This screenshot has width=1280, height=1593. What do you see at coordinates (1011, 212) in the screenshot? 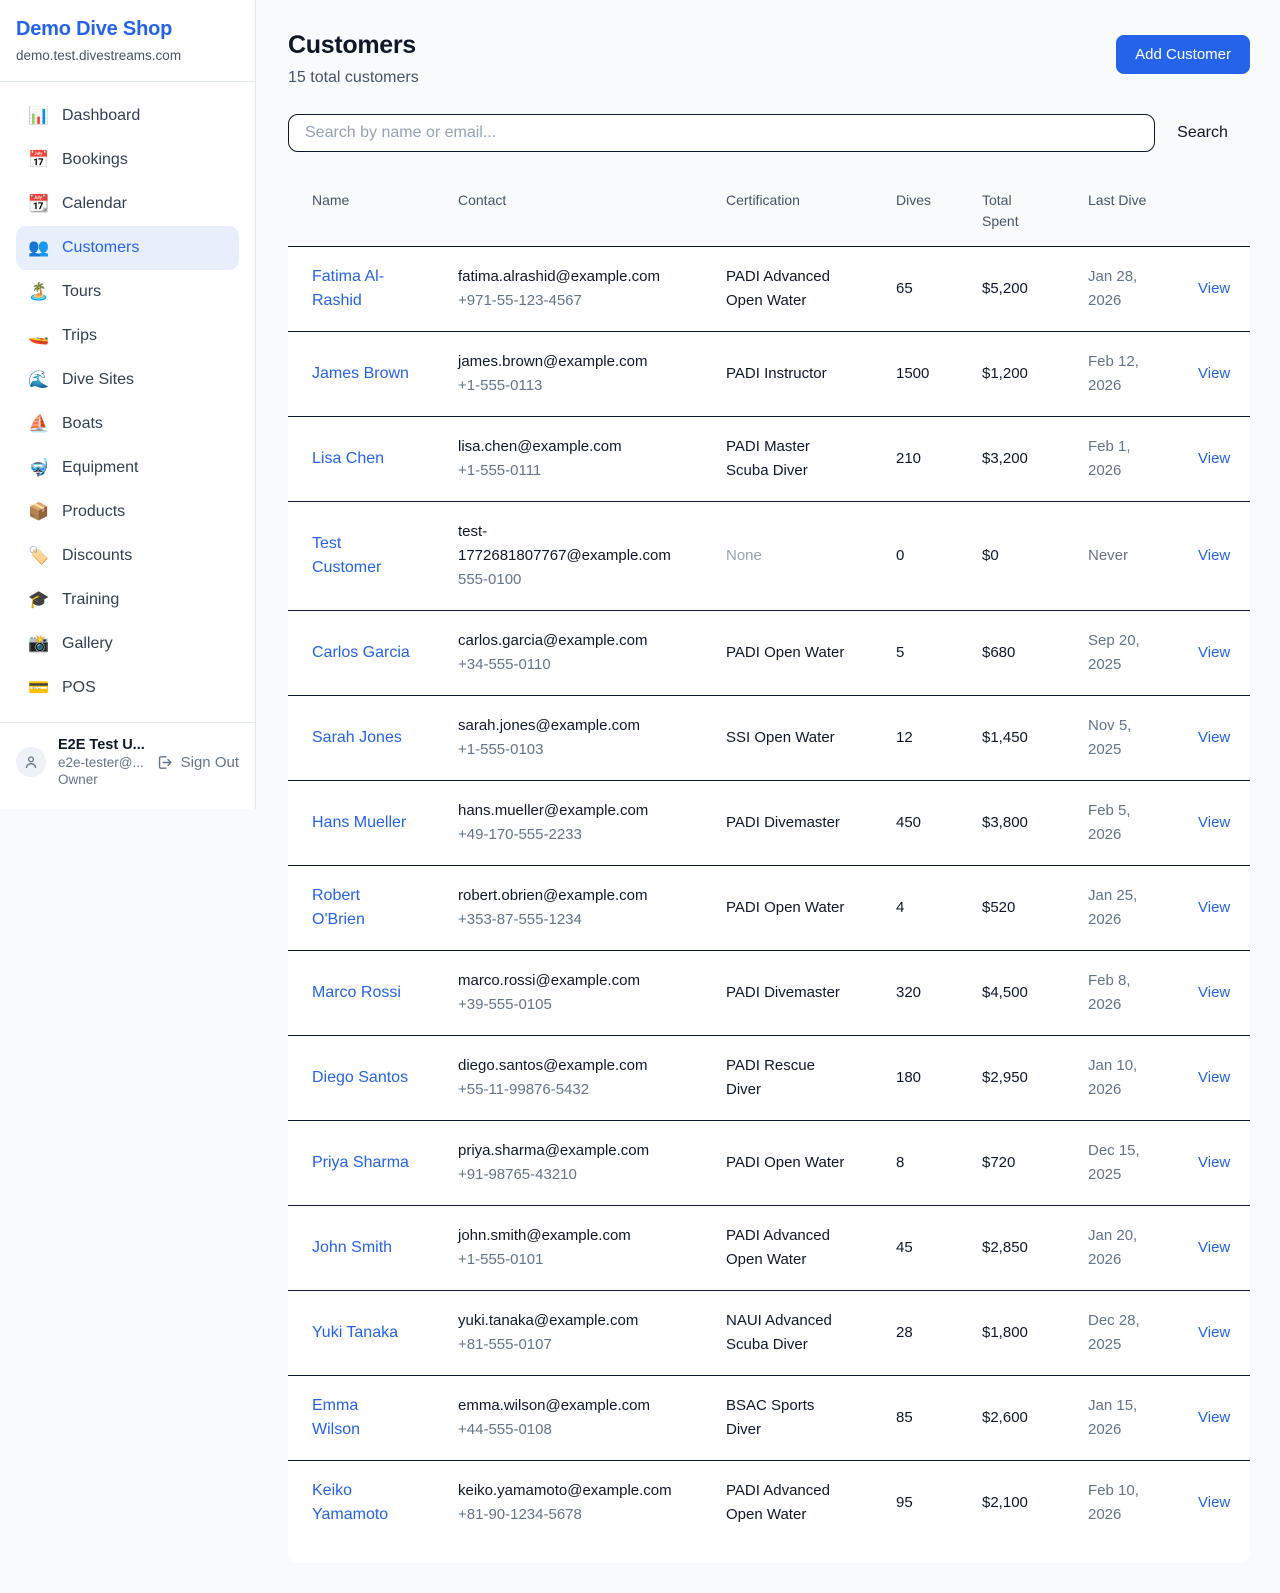
I see `column-header-total-spent: Total Spent` at bounding box center [1011, 212].